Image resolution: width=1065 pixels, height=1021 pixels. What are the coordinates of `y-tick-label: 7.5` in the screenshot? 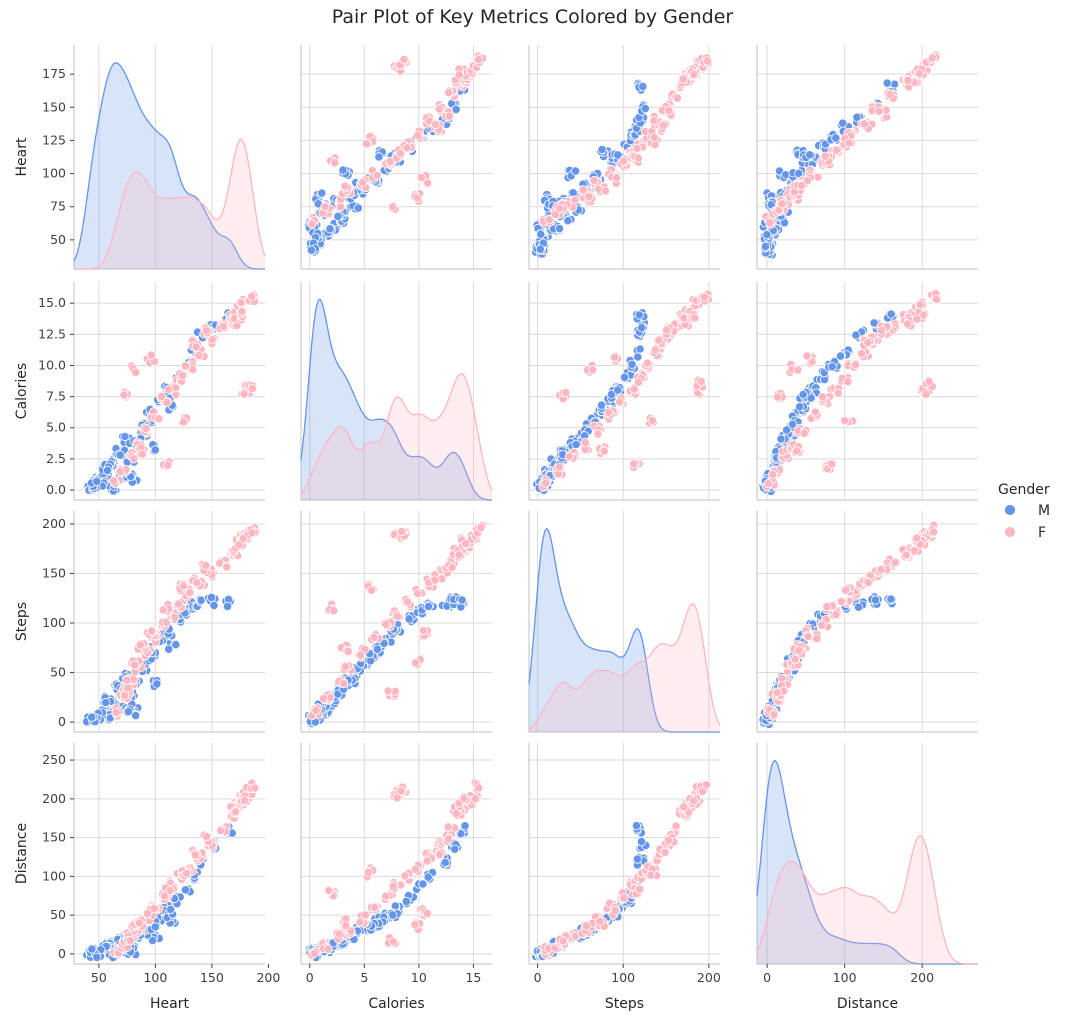 It's located at (56, 396).